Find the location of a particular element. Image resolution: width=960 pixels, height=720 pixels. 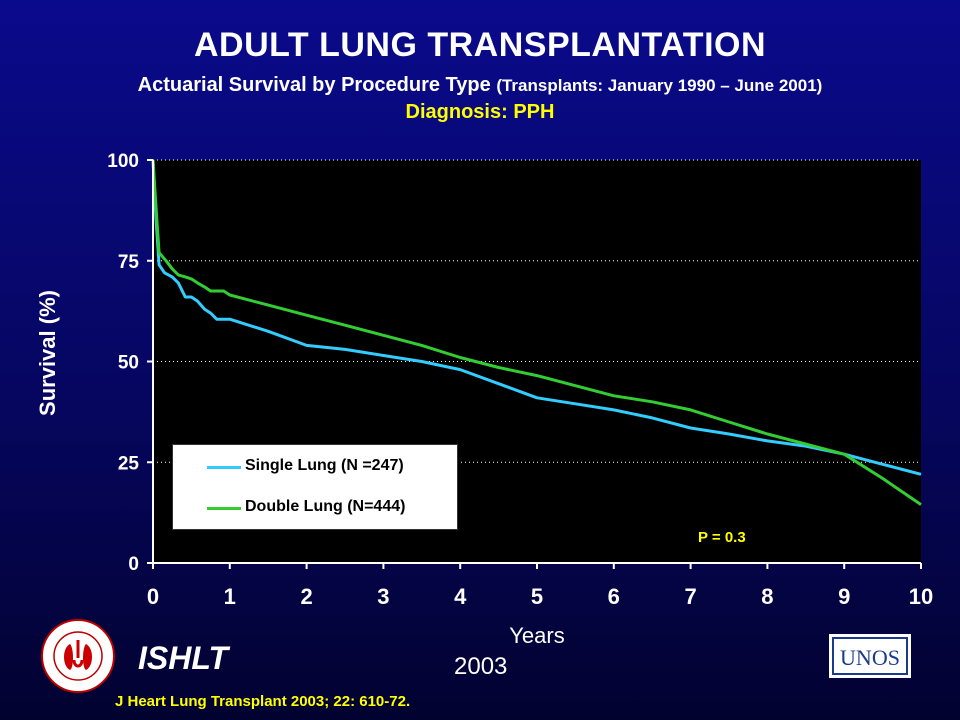

chart-legend: Single Lung (N =247) Double Lung (N=444) is located at coordinates (315, 487).